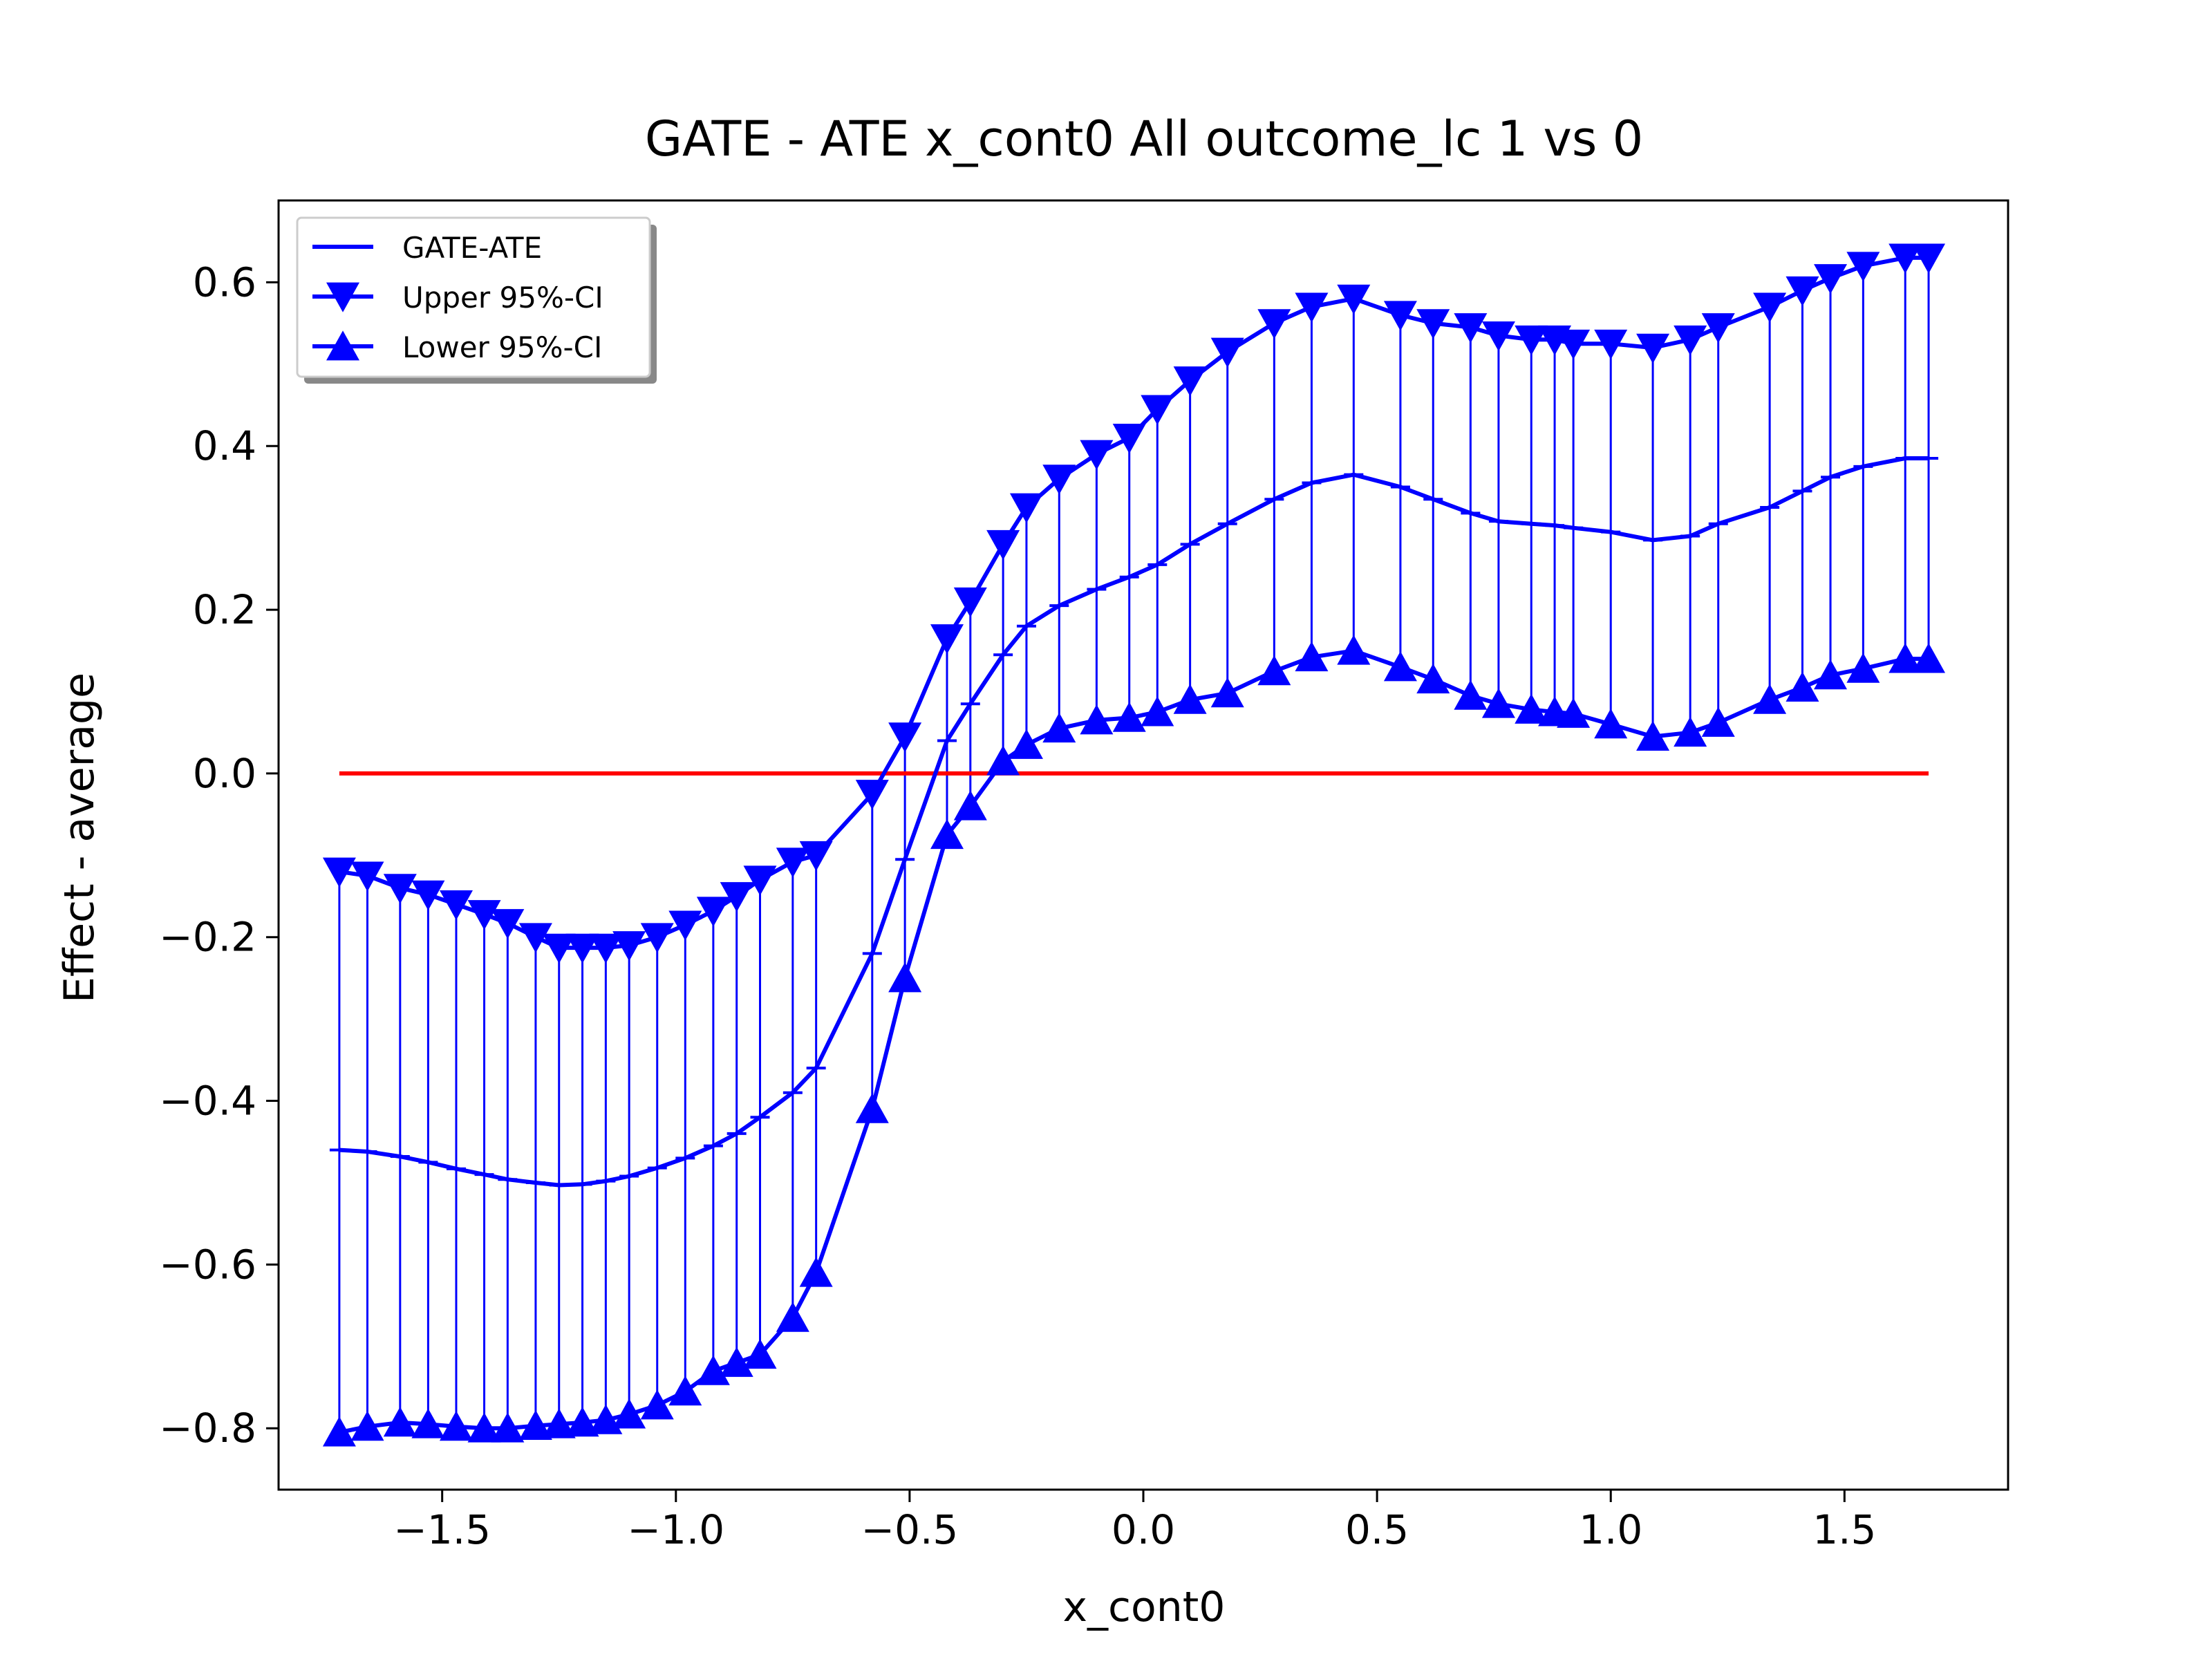 This screenshot has width=2212, height=1659. What do you see at coordinates (225, 282) in the screenshot?
I see `y-tick-label: 0.6` at bounding box center [225, 282].